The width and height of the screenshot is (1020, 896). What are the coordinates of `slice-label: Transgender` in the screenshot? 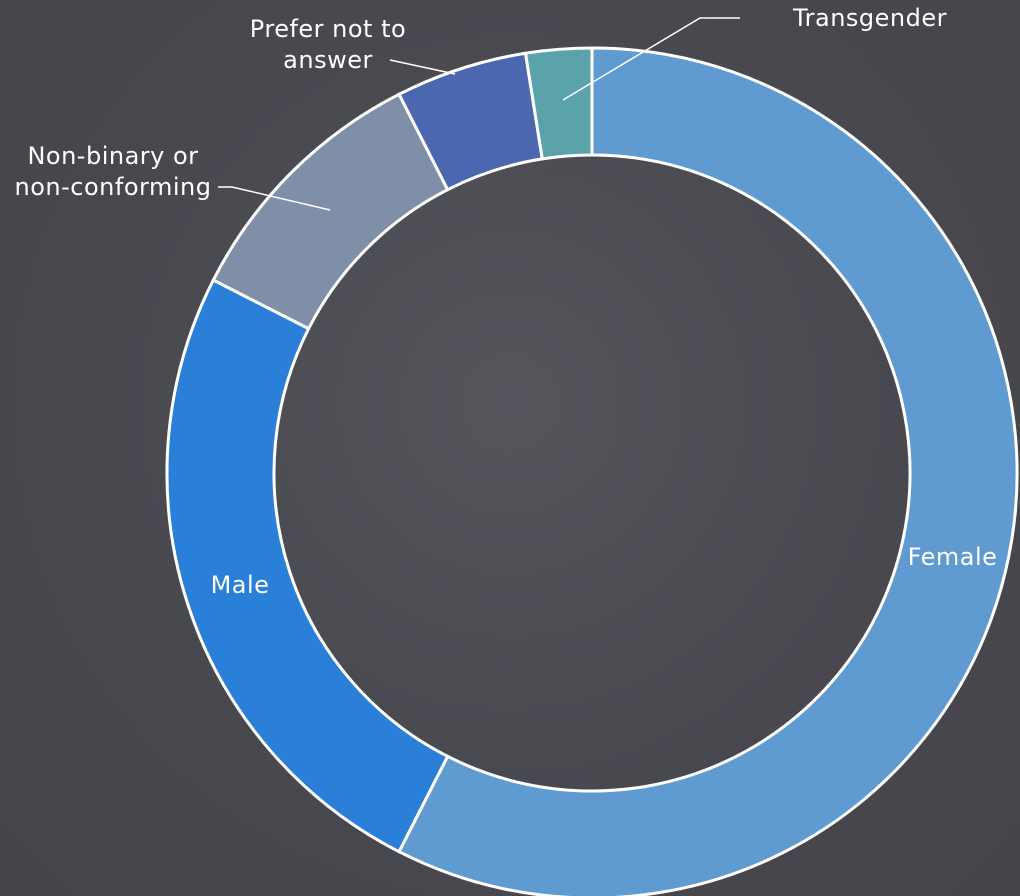 It's located at (870, 18).